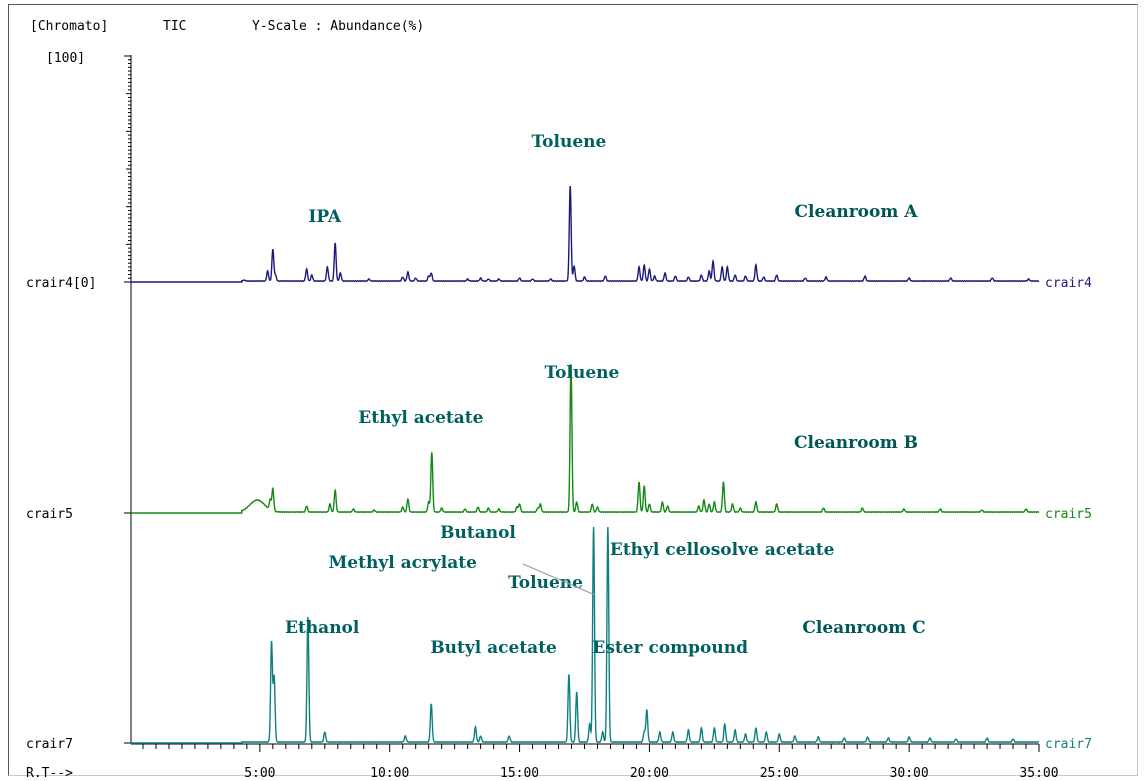  I want to click on x-tick-label: 30:00, so click(909, 771).